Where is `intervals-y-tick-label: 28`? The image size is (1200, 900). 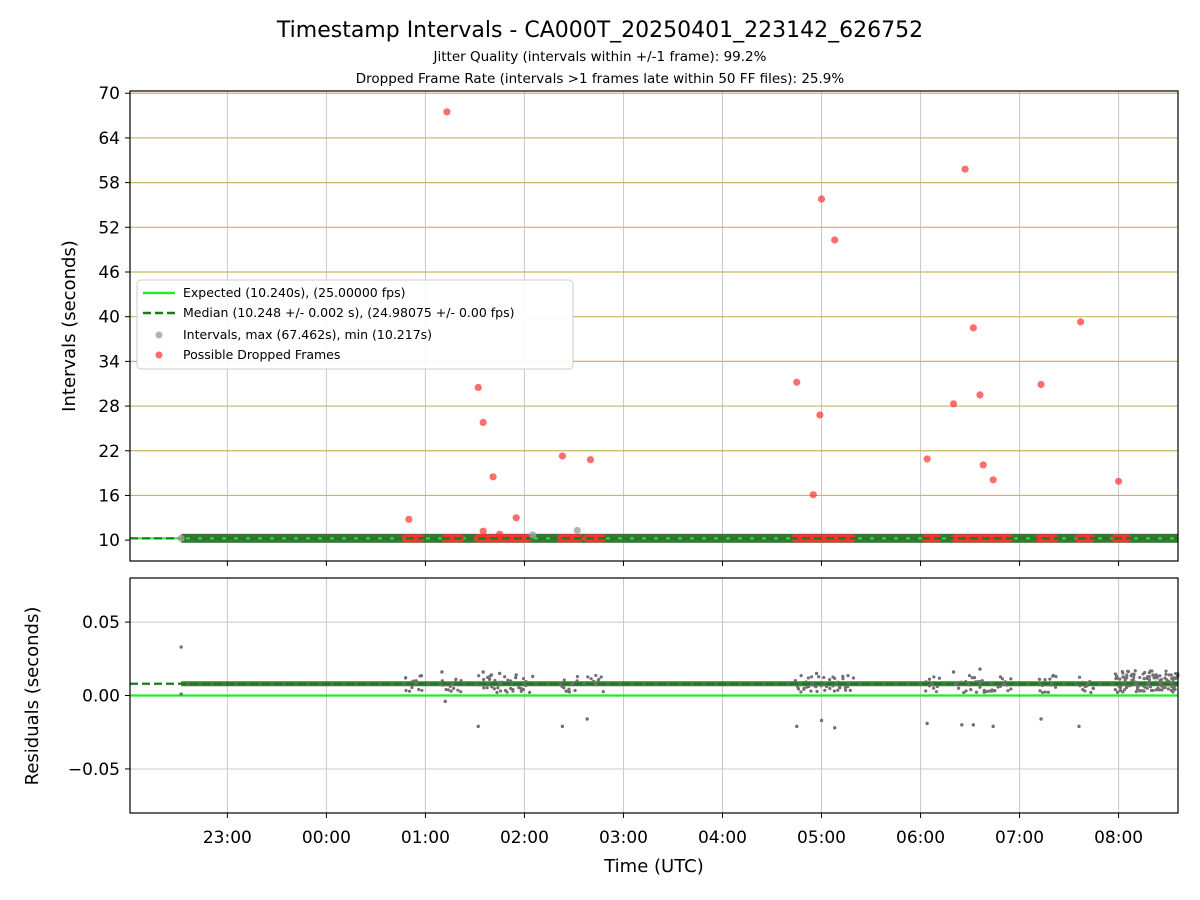 intervals-y-tick-label: 28 is located at coordinates (109, 407).